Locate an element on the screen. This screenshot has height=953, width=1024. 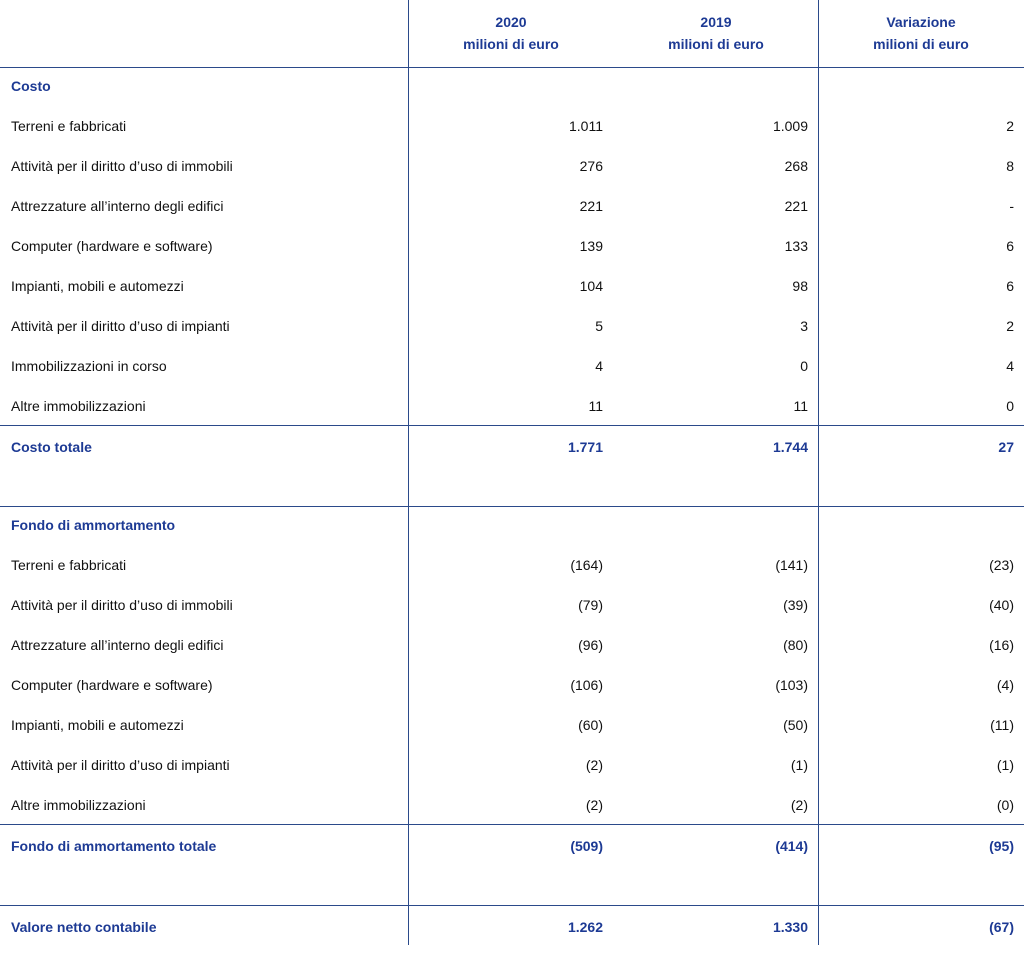
column-year: 2020 is located at coordinates (511, 22).